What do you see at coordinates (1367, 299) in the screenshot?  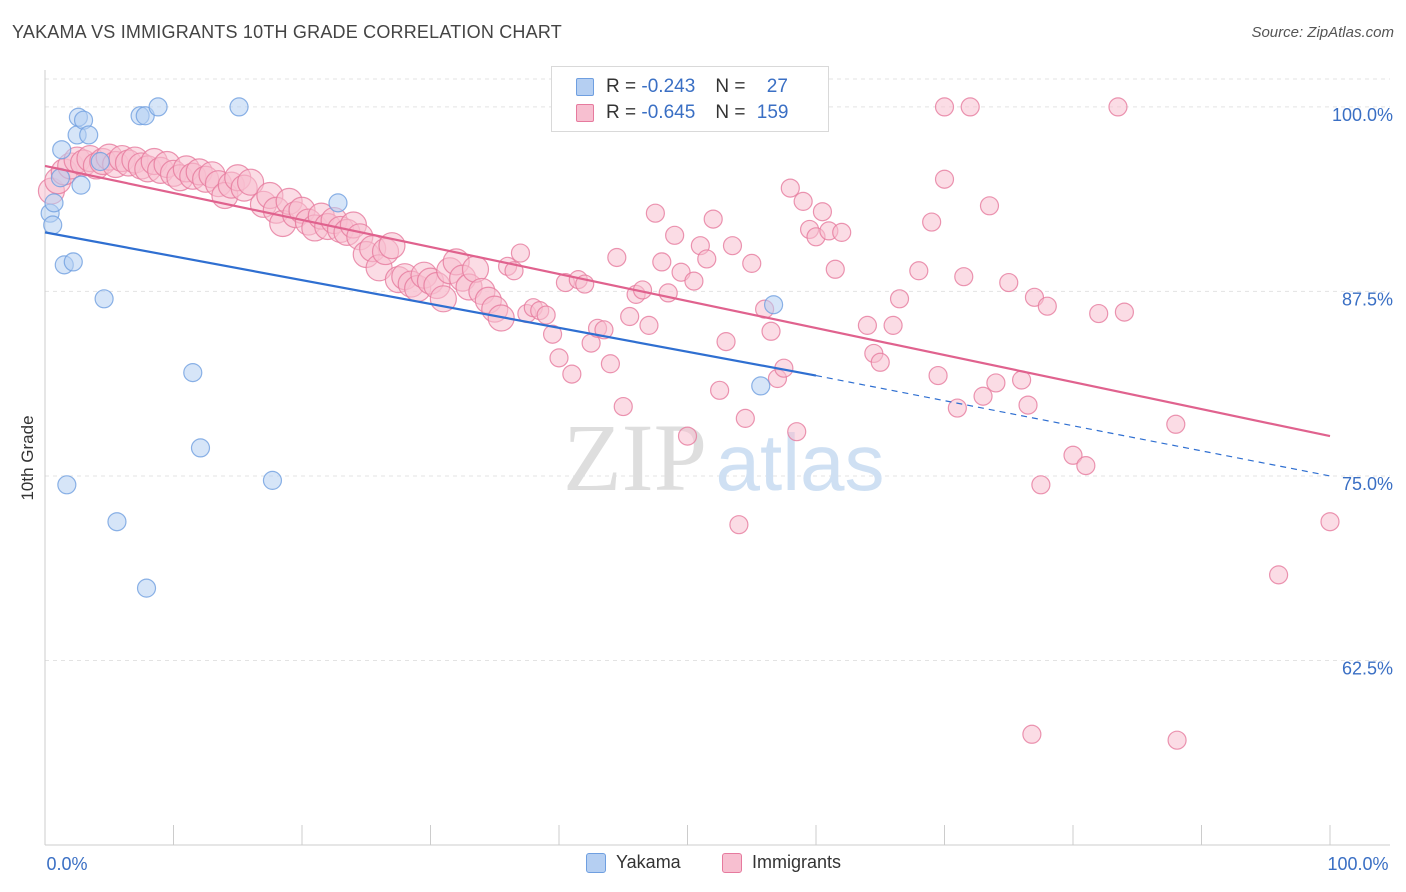 I see `y-tick-label: 87.5%` at bounding box center [1367, 299].